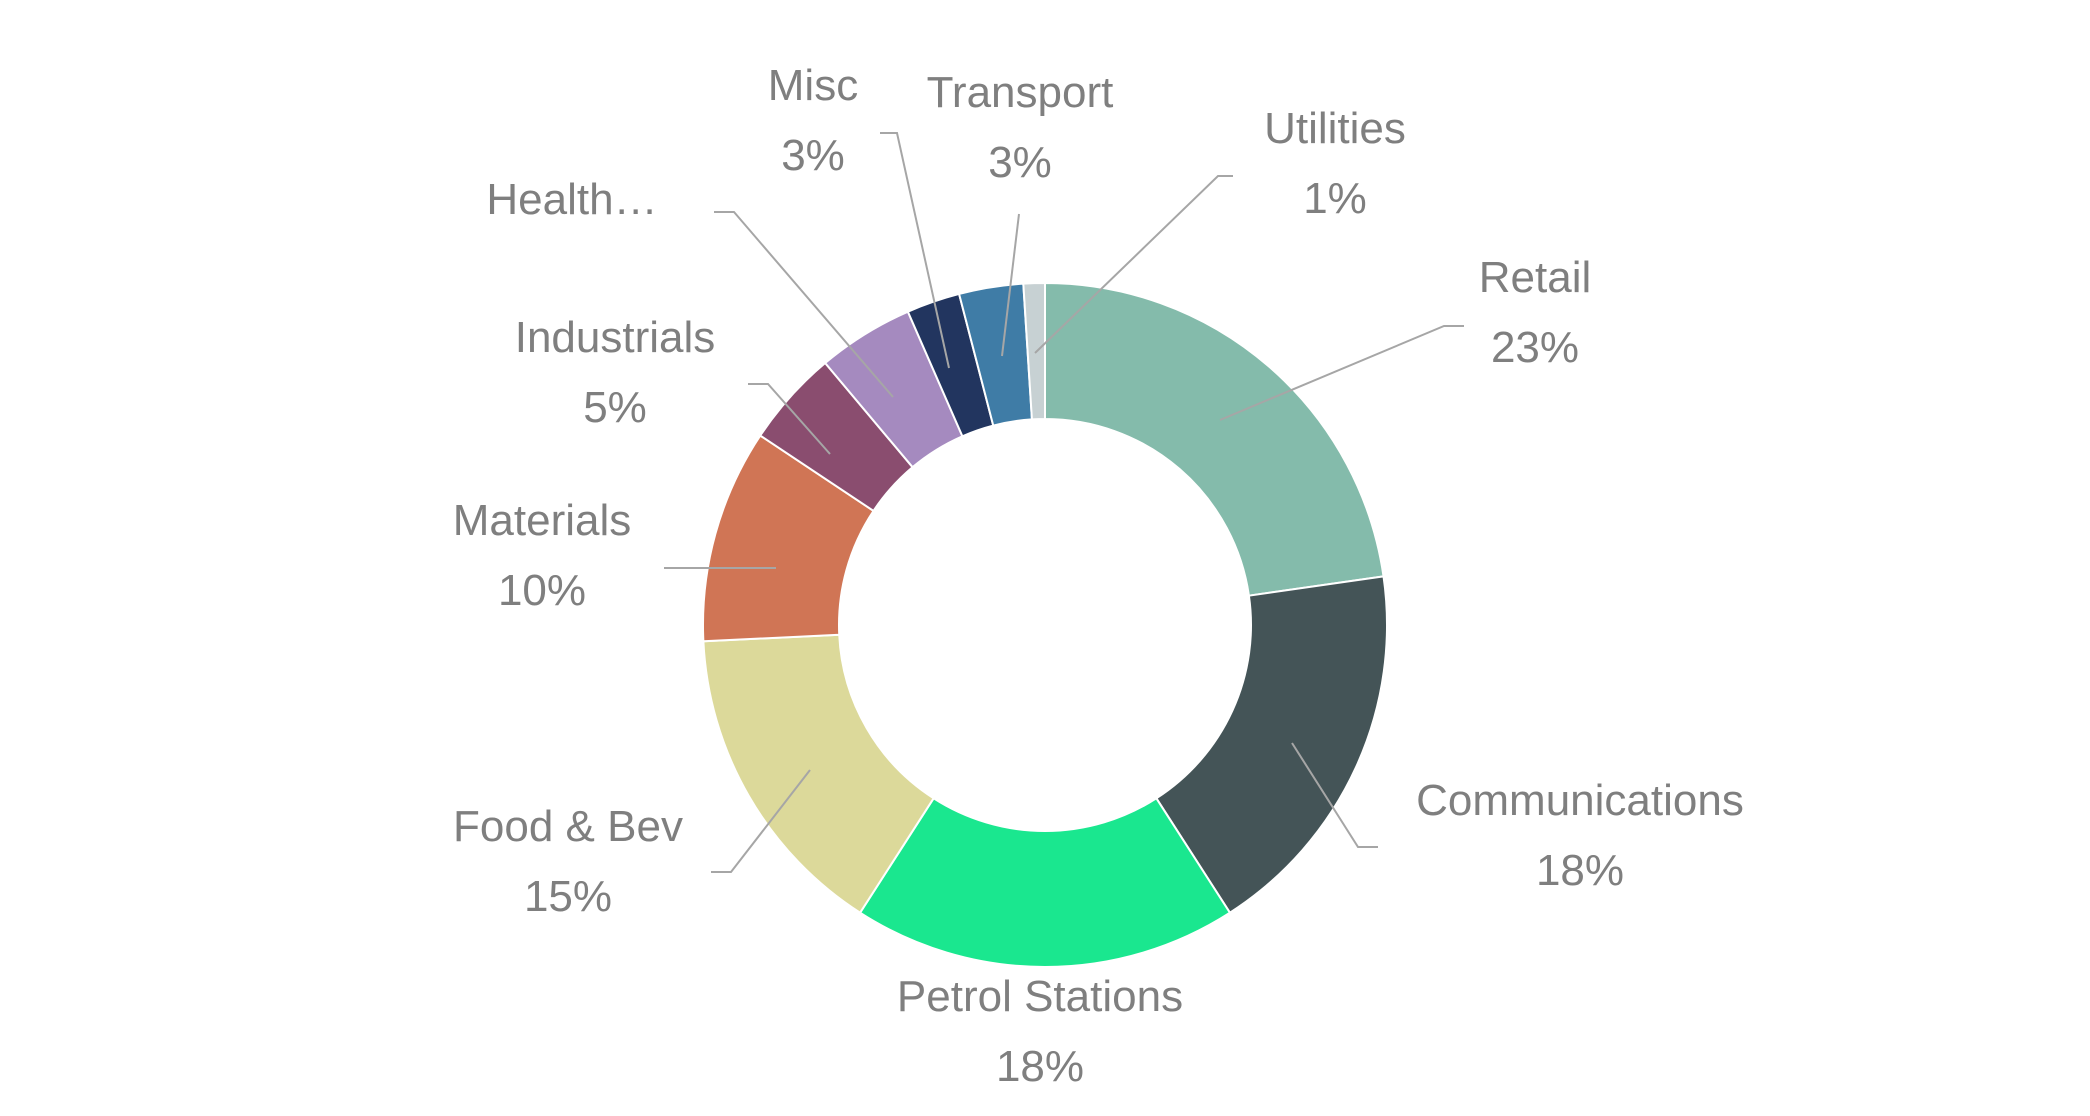 The image size is (2090, 1116). I want to click on category-label-food-and-bev: Food & Bev, so click(568, 826).